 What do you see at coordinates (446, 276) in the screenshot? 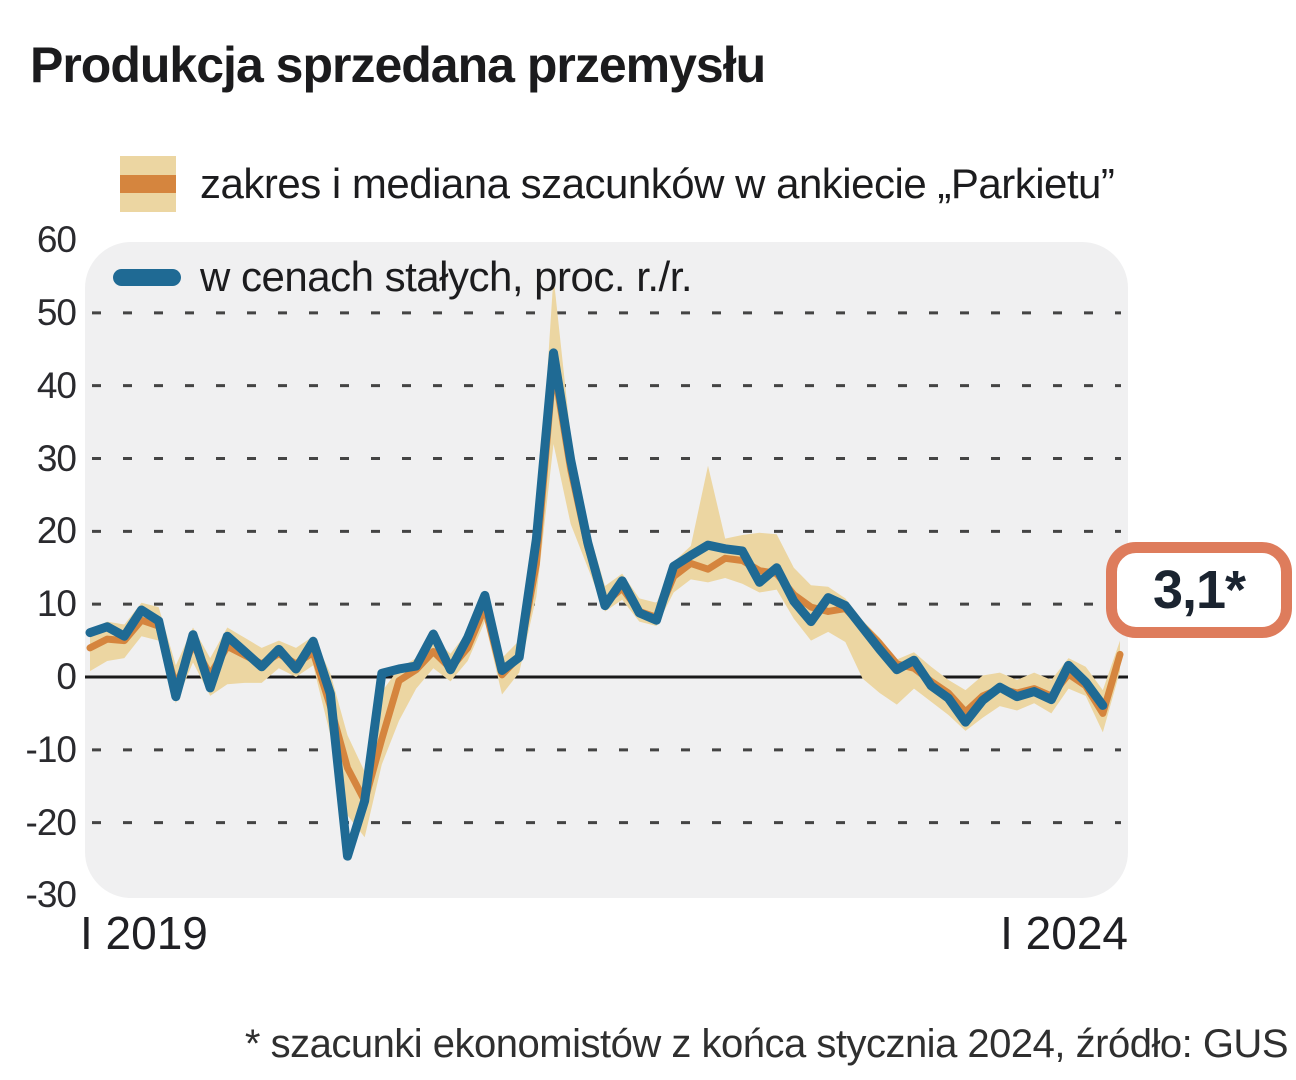
I see `legend-label-actual: w cenach stałych, proc. r./r.` at bounding box center [446, 276].